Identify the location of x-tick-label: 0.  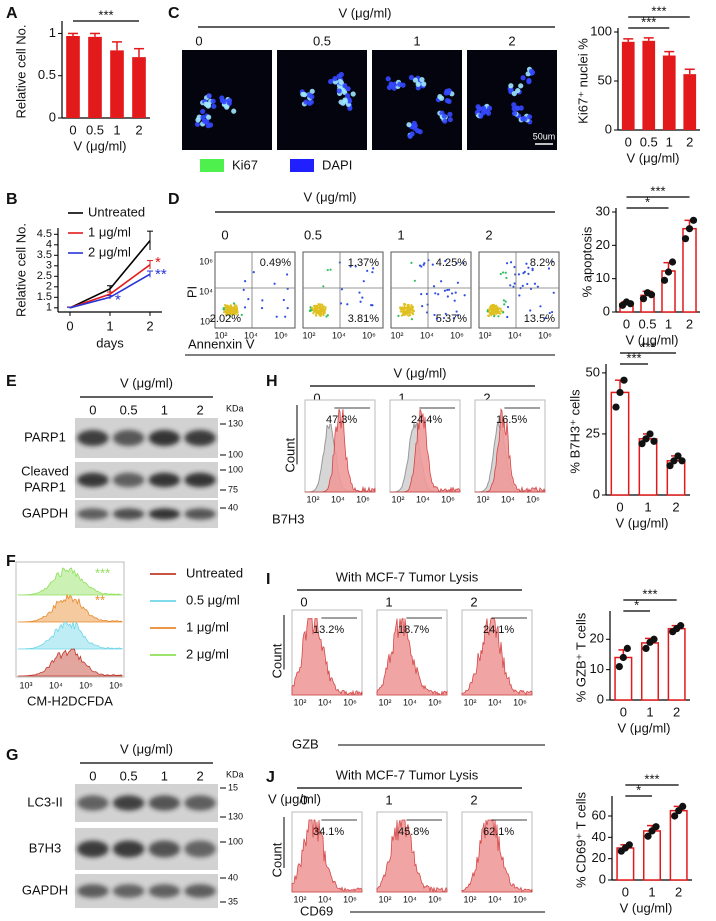
(69, 325).